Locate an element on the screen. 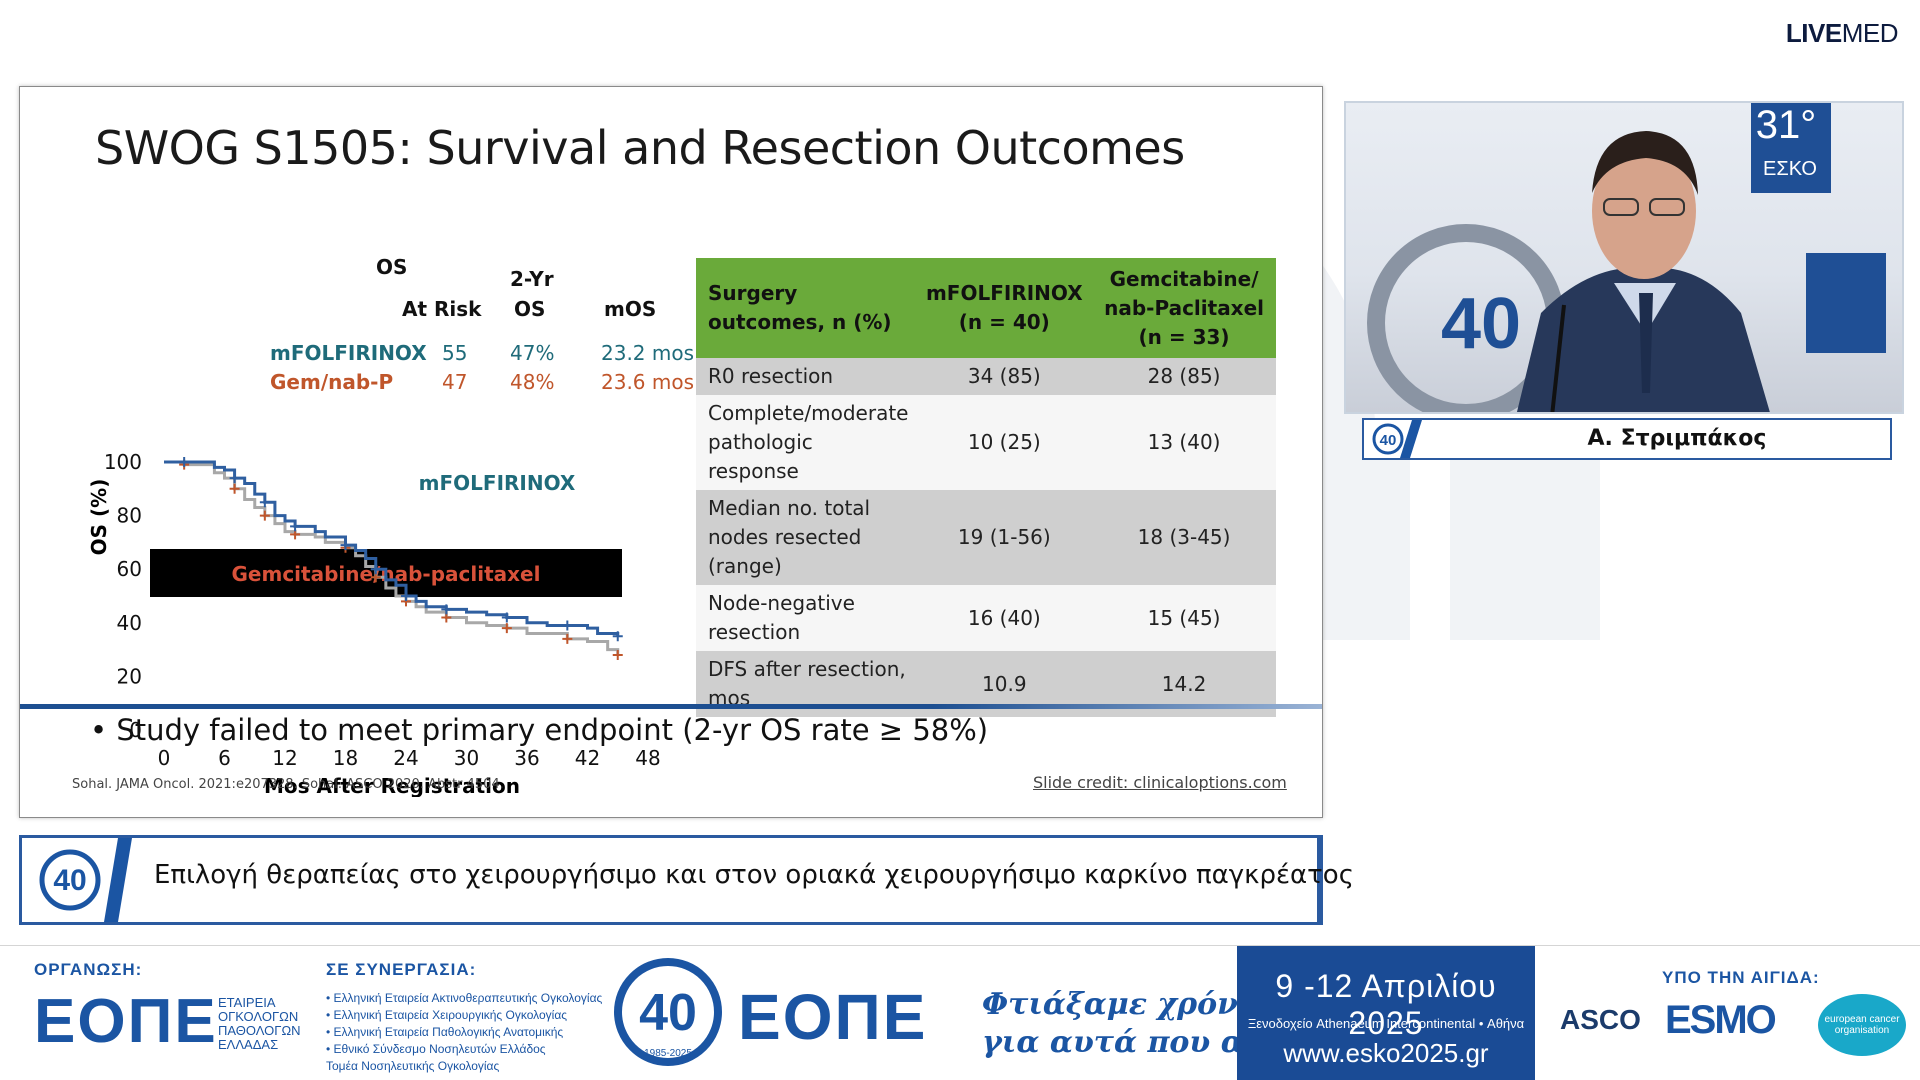  x-tick-label: 18 is located at coordinates (345, 758).